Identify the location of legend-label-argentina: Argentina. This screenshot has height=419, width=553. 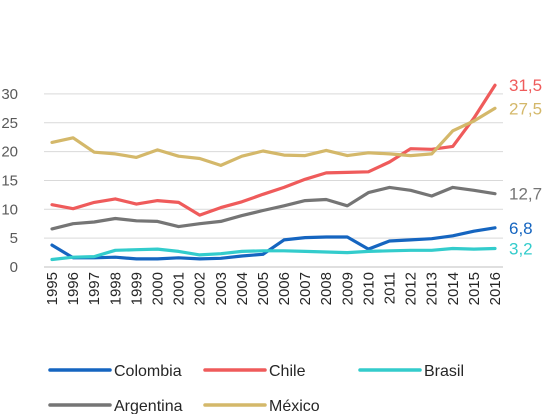
(148, 406).